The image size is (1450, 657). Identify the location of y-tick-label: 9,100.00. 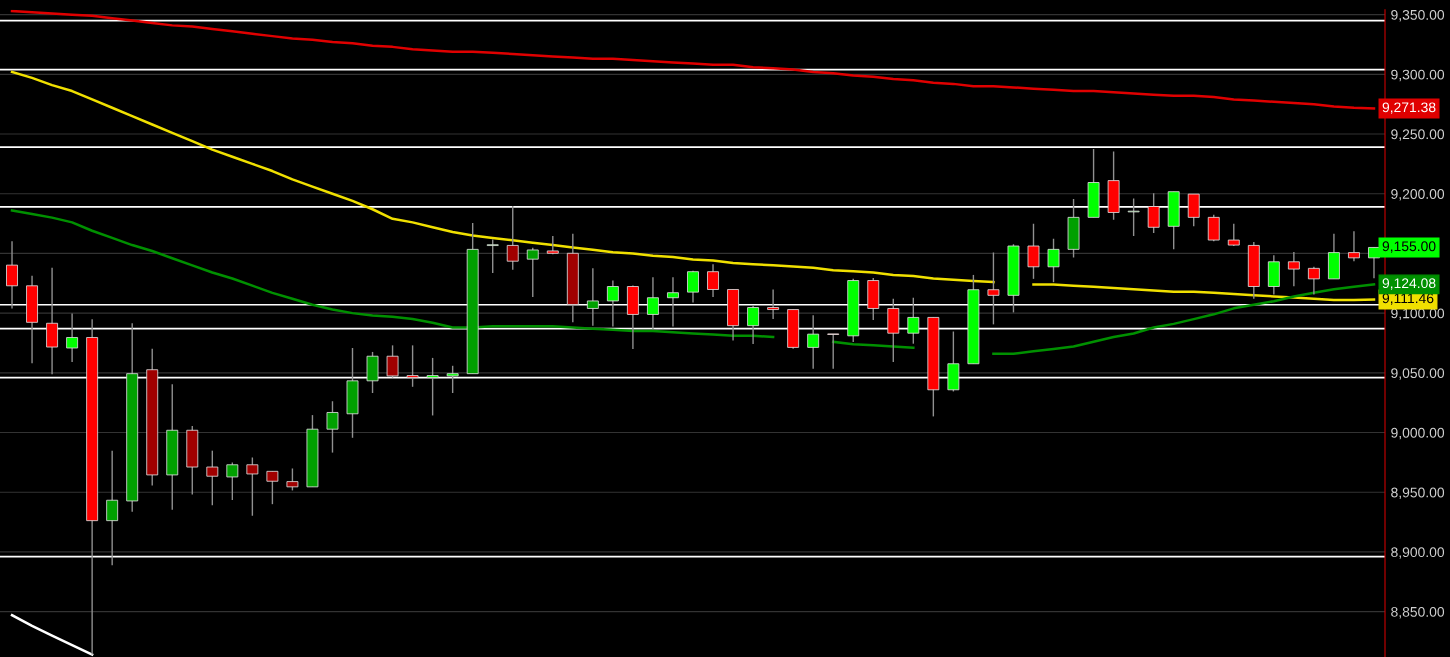
(1418, 314).